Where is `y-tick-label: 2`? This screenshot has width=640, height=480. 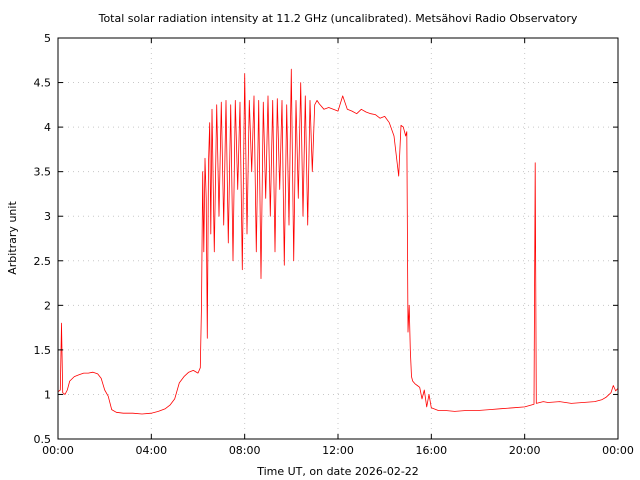 y-tick-label: 2 is located at coordinates (47, 305).